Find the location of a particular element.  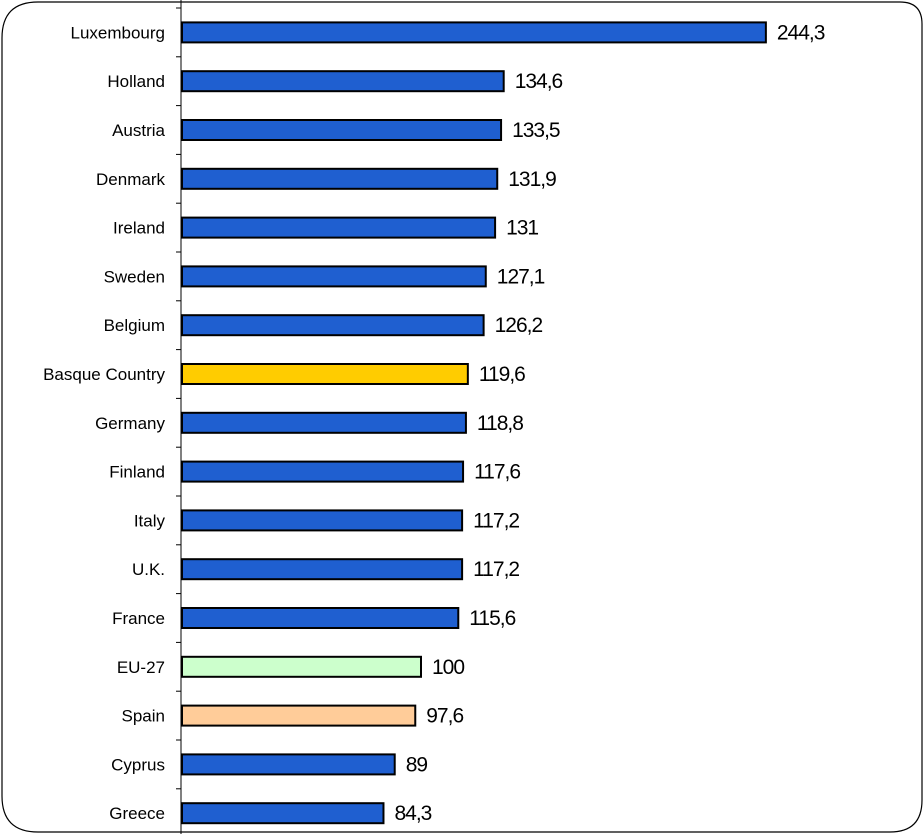

data-label: 100 is located at coordinates (448, 667).